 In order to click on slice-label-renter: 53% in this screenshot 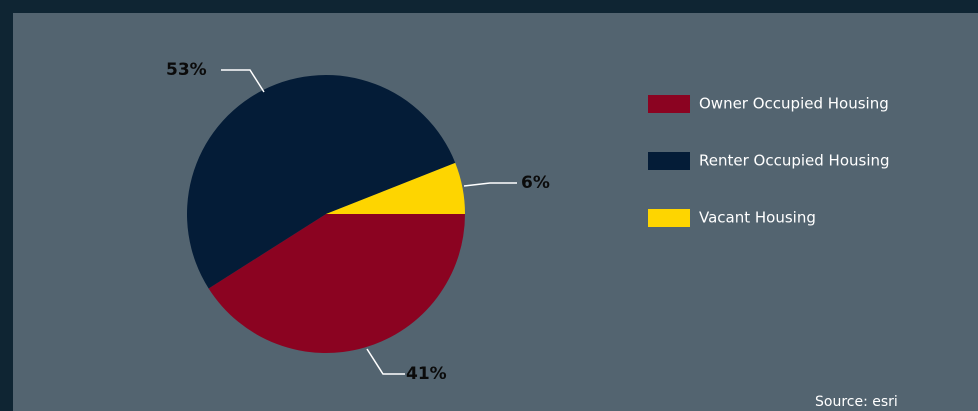, I will do `click(186, 70)`.